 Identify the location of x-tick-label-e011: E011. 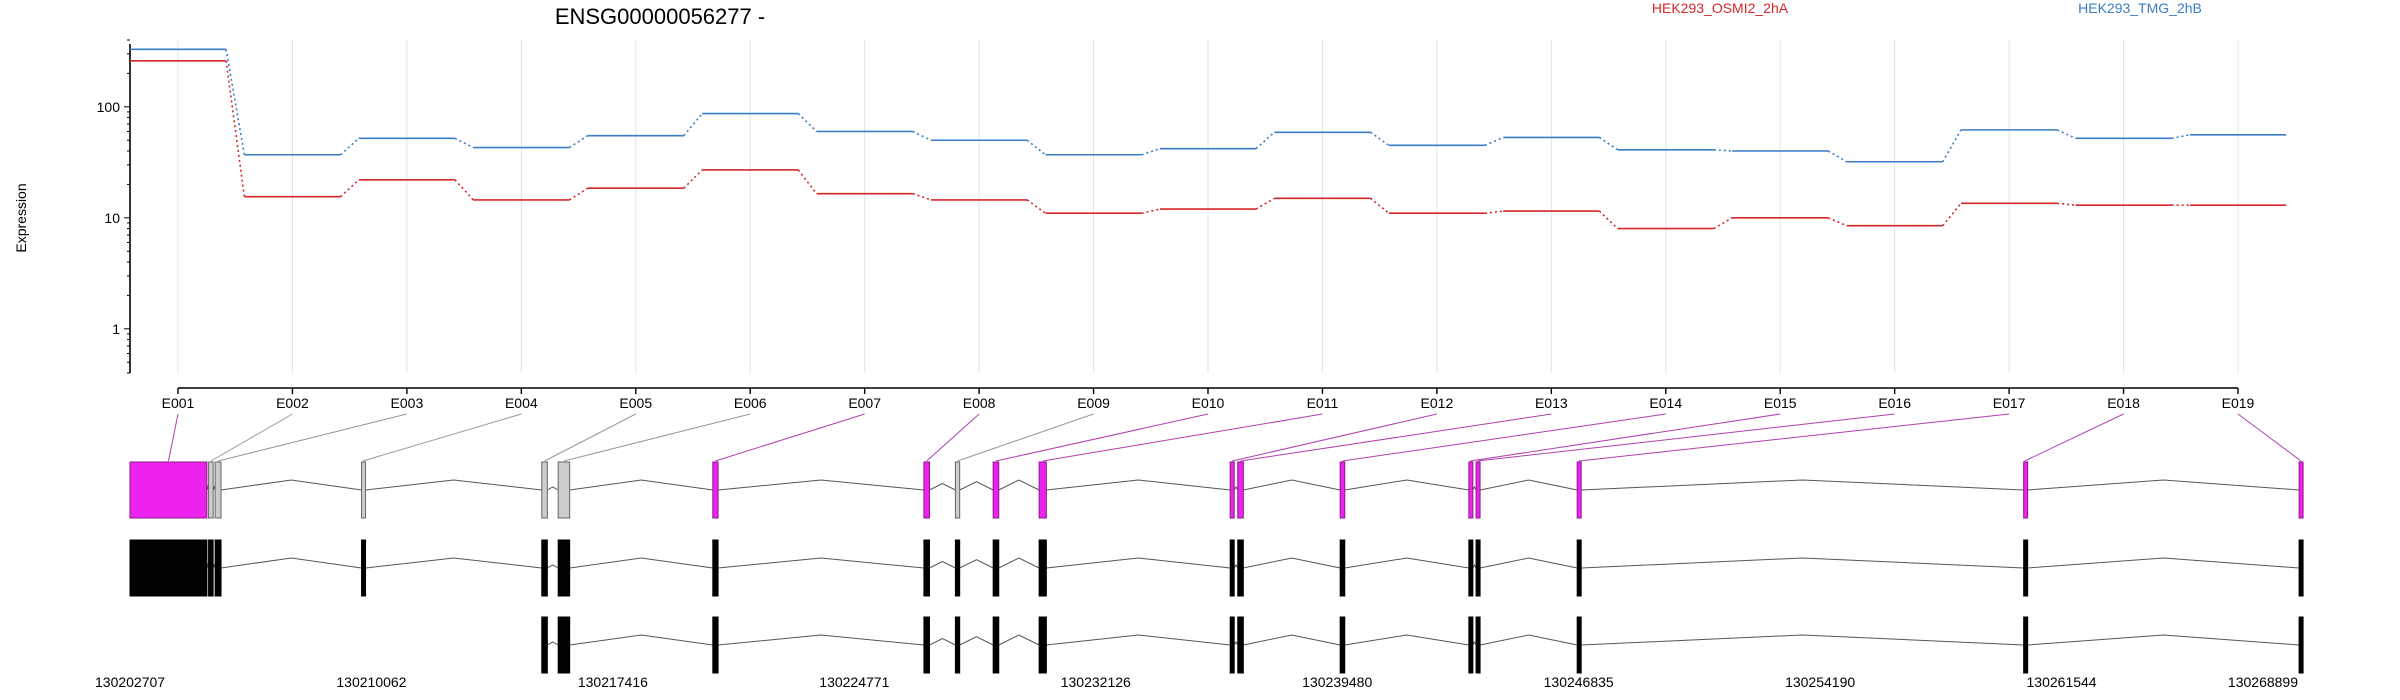
(1323, 403).